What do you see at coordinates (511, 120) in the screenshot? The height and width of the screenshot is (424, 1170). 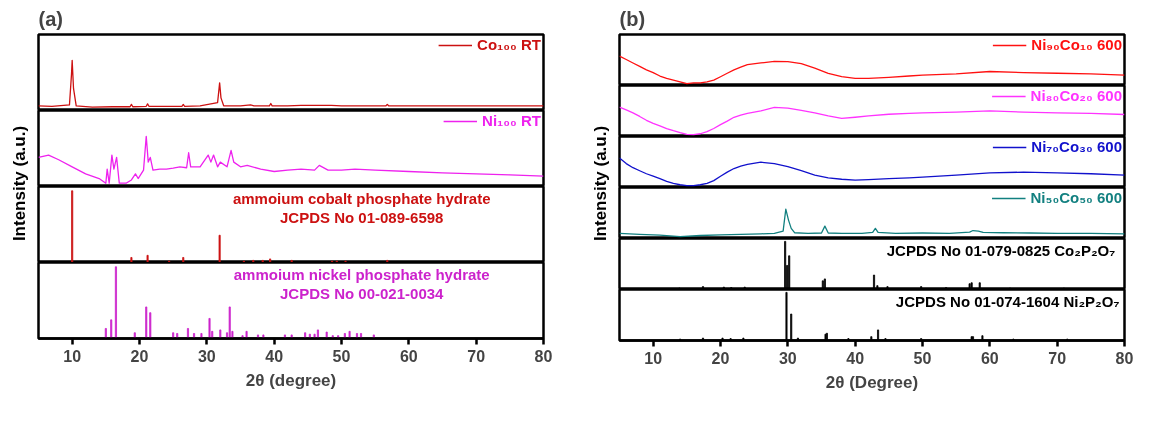 I see `legend-label: Ni₁₀₀ RT` at bounding box center [511, 120].